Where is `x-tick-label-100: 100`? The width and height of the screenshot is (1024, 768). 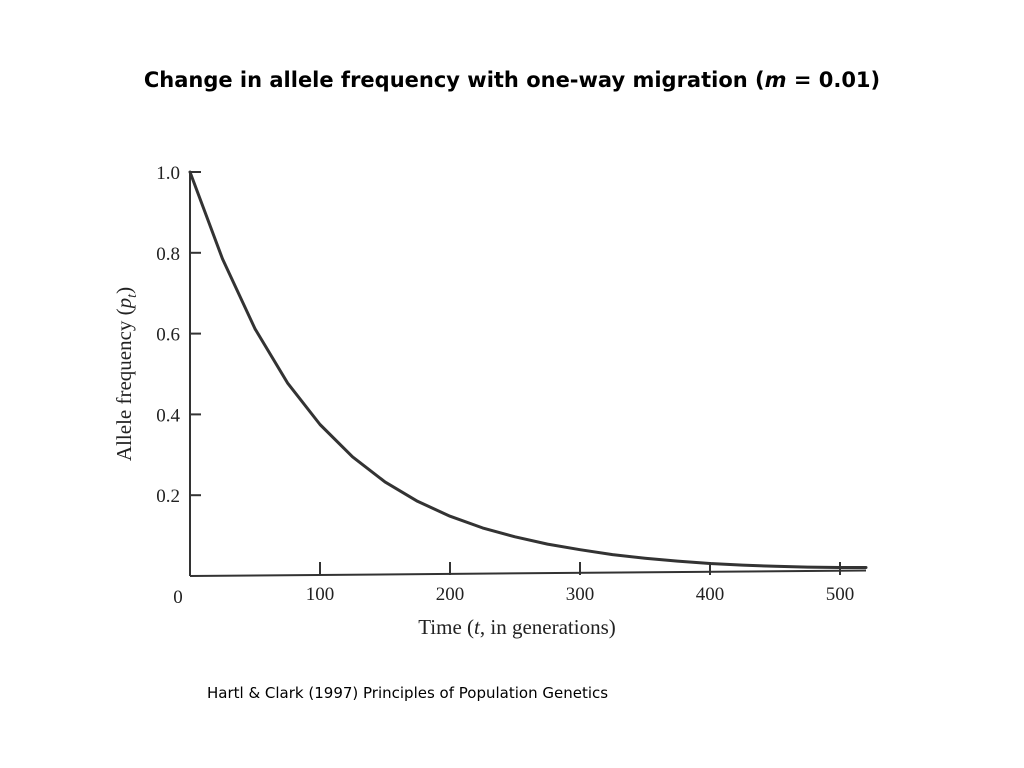
x-tick-label-100: 100 is located at coordinates (320, 594).